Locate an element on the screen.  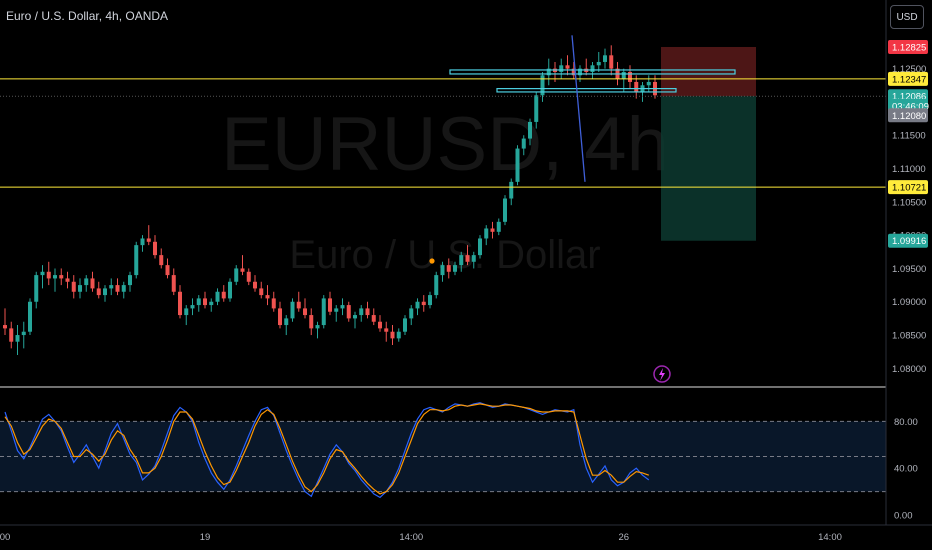
price-tick-label: 1.09000 is located at coordinates (909, 302).